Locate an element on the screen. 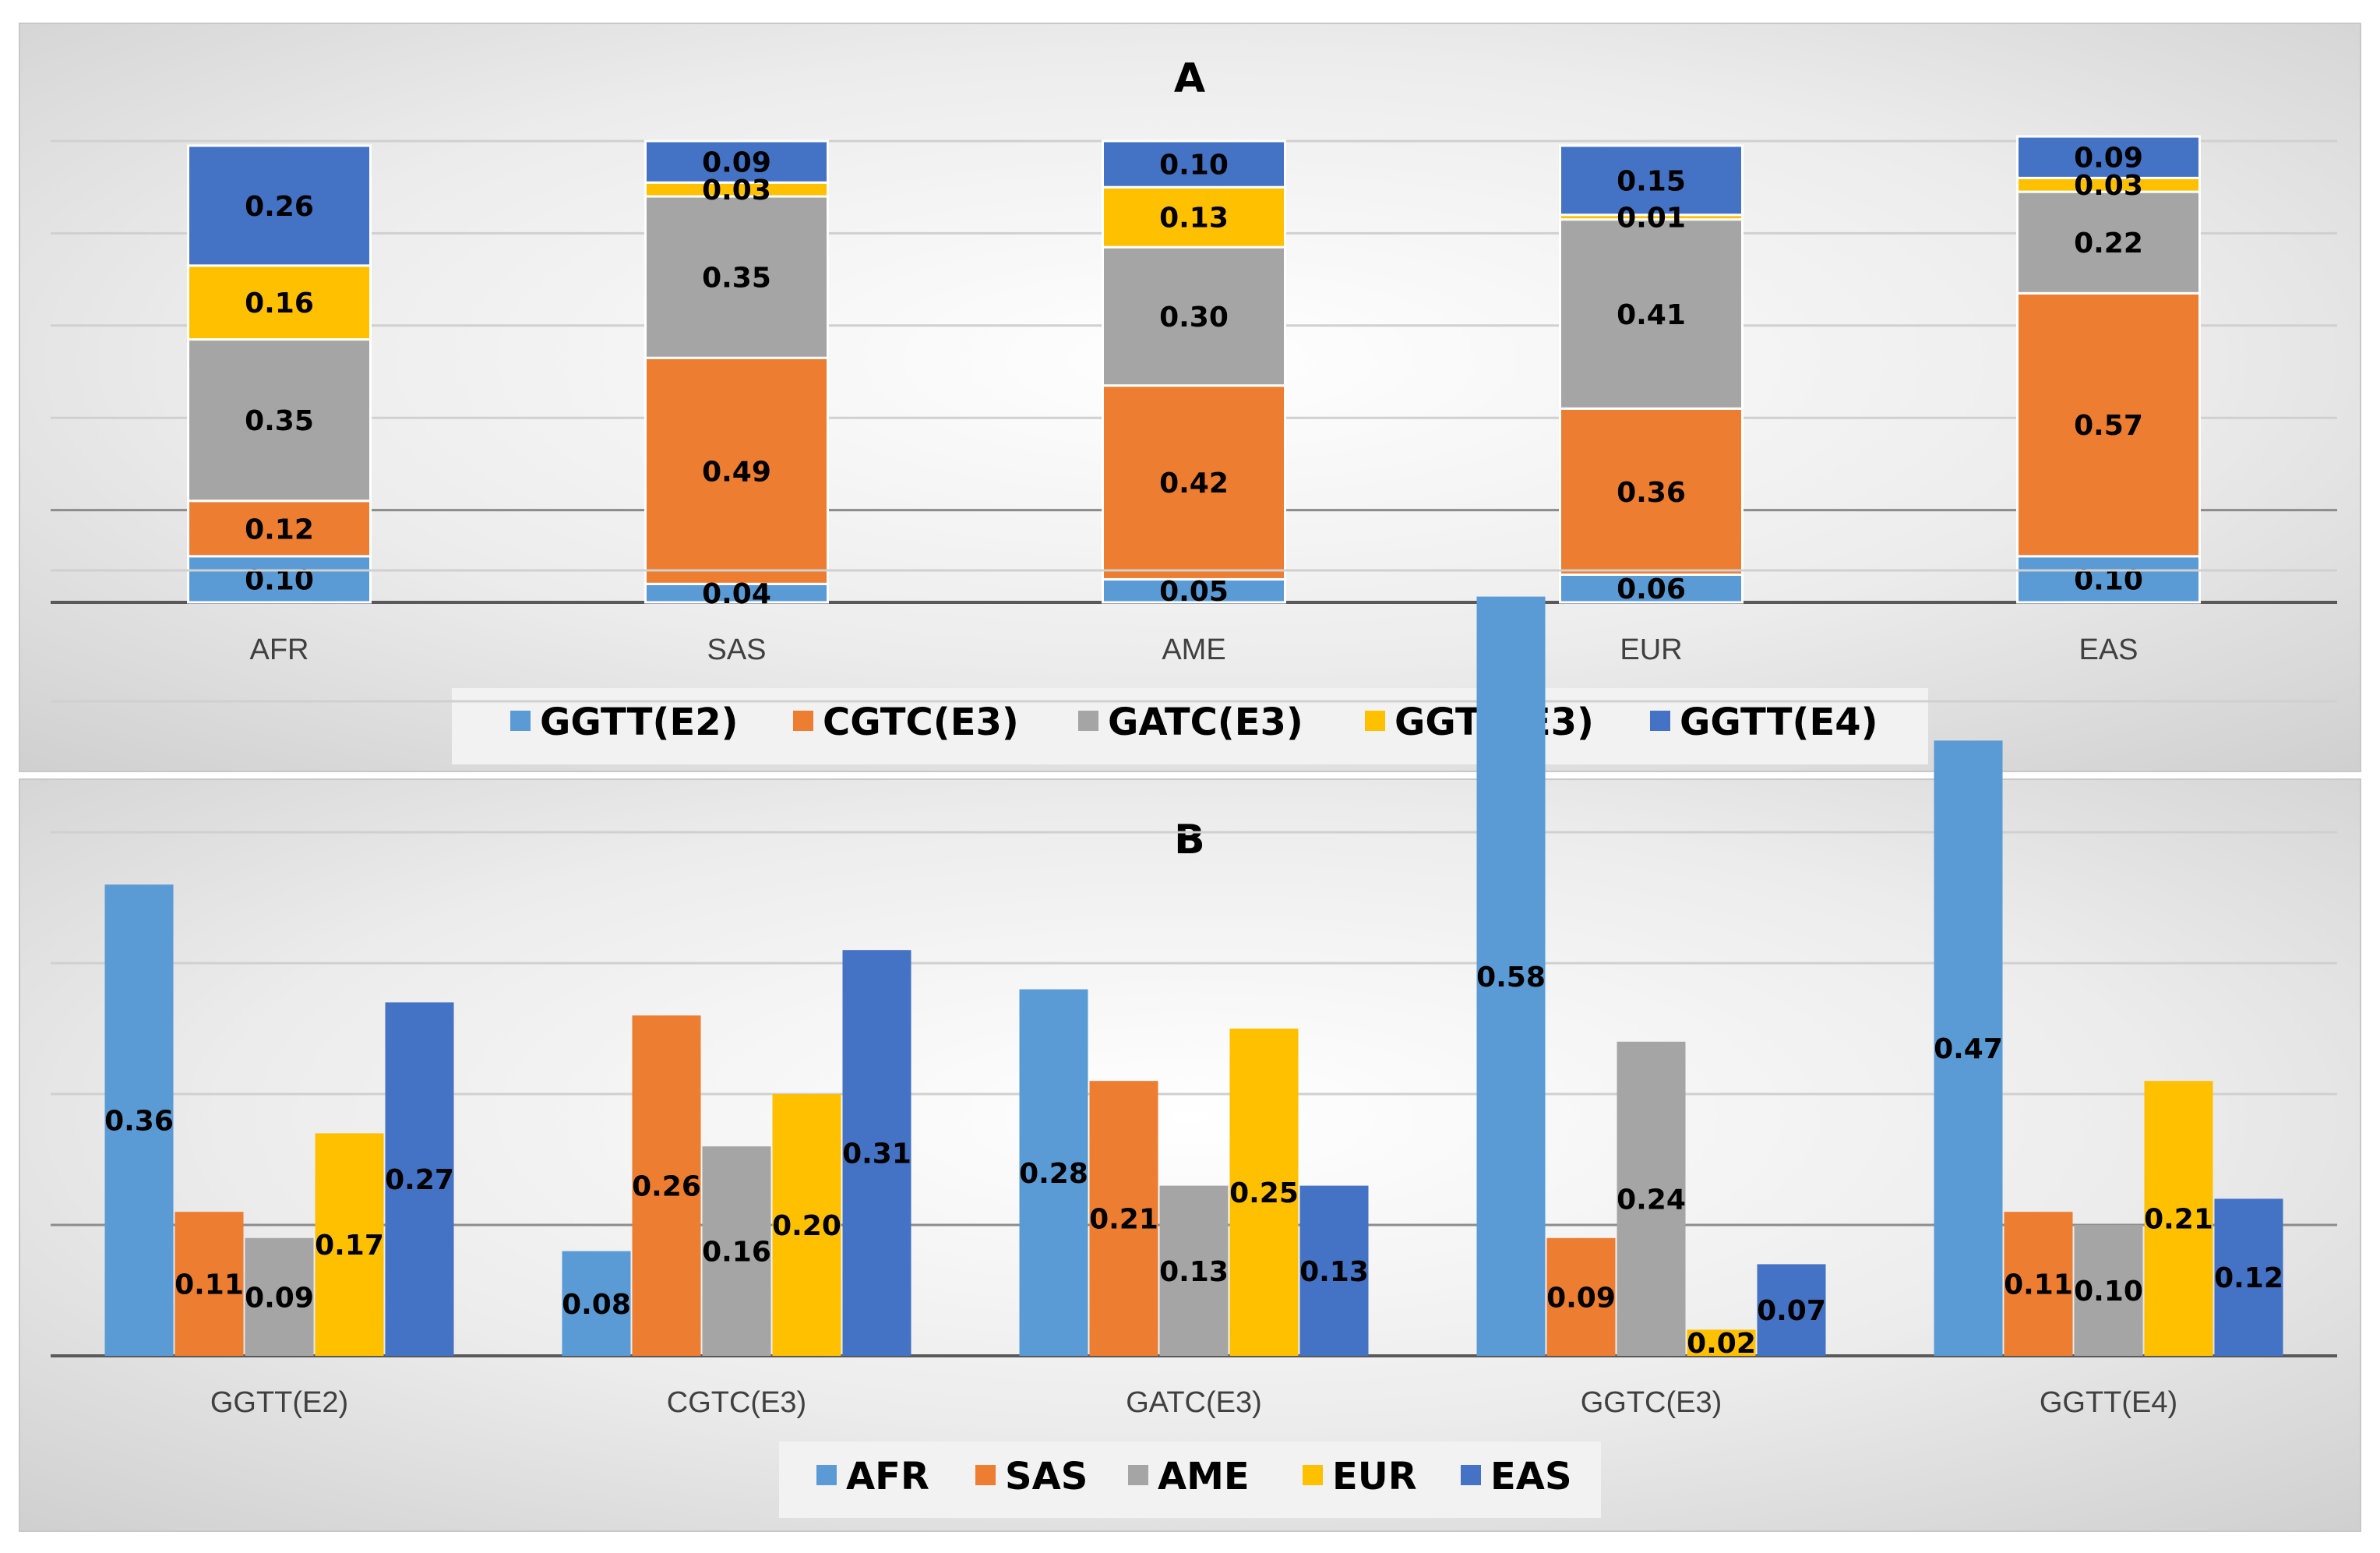  bar-ggtt-e4-eas is located at coordinates (2248, 1277).